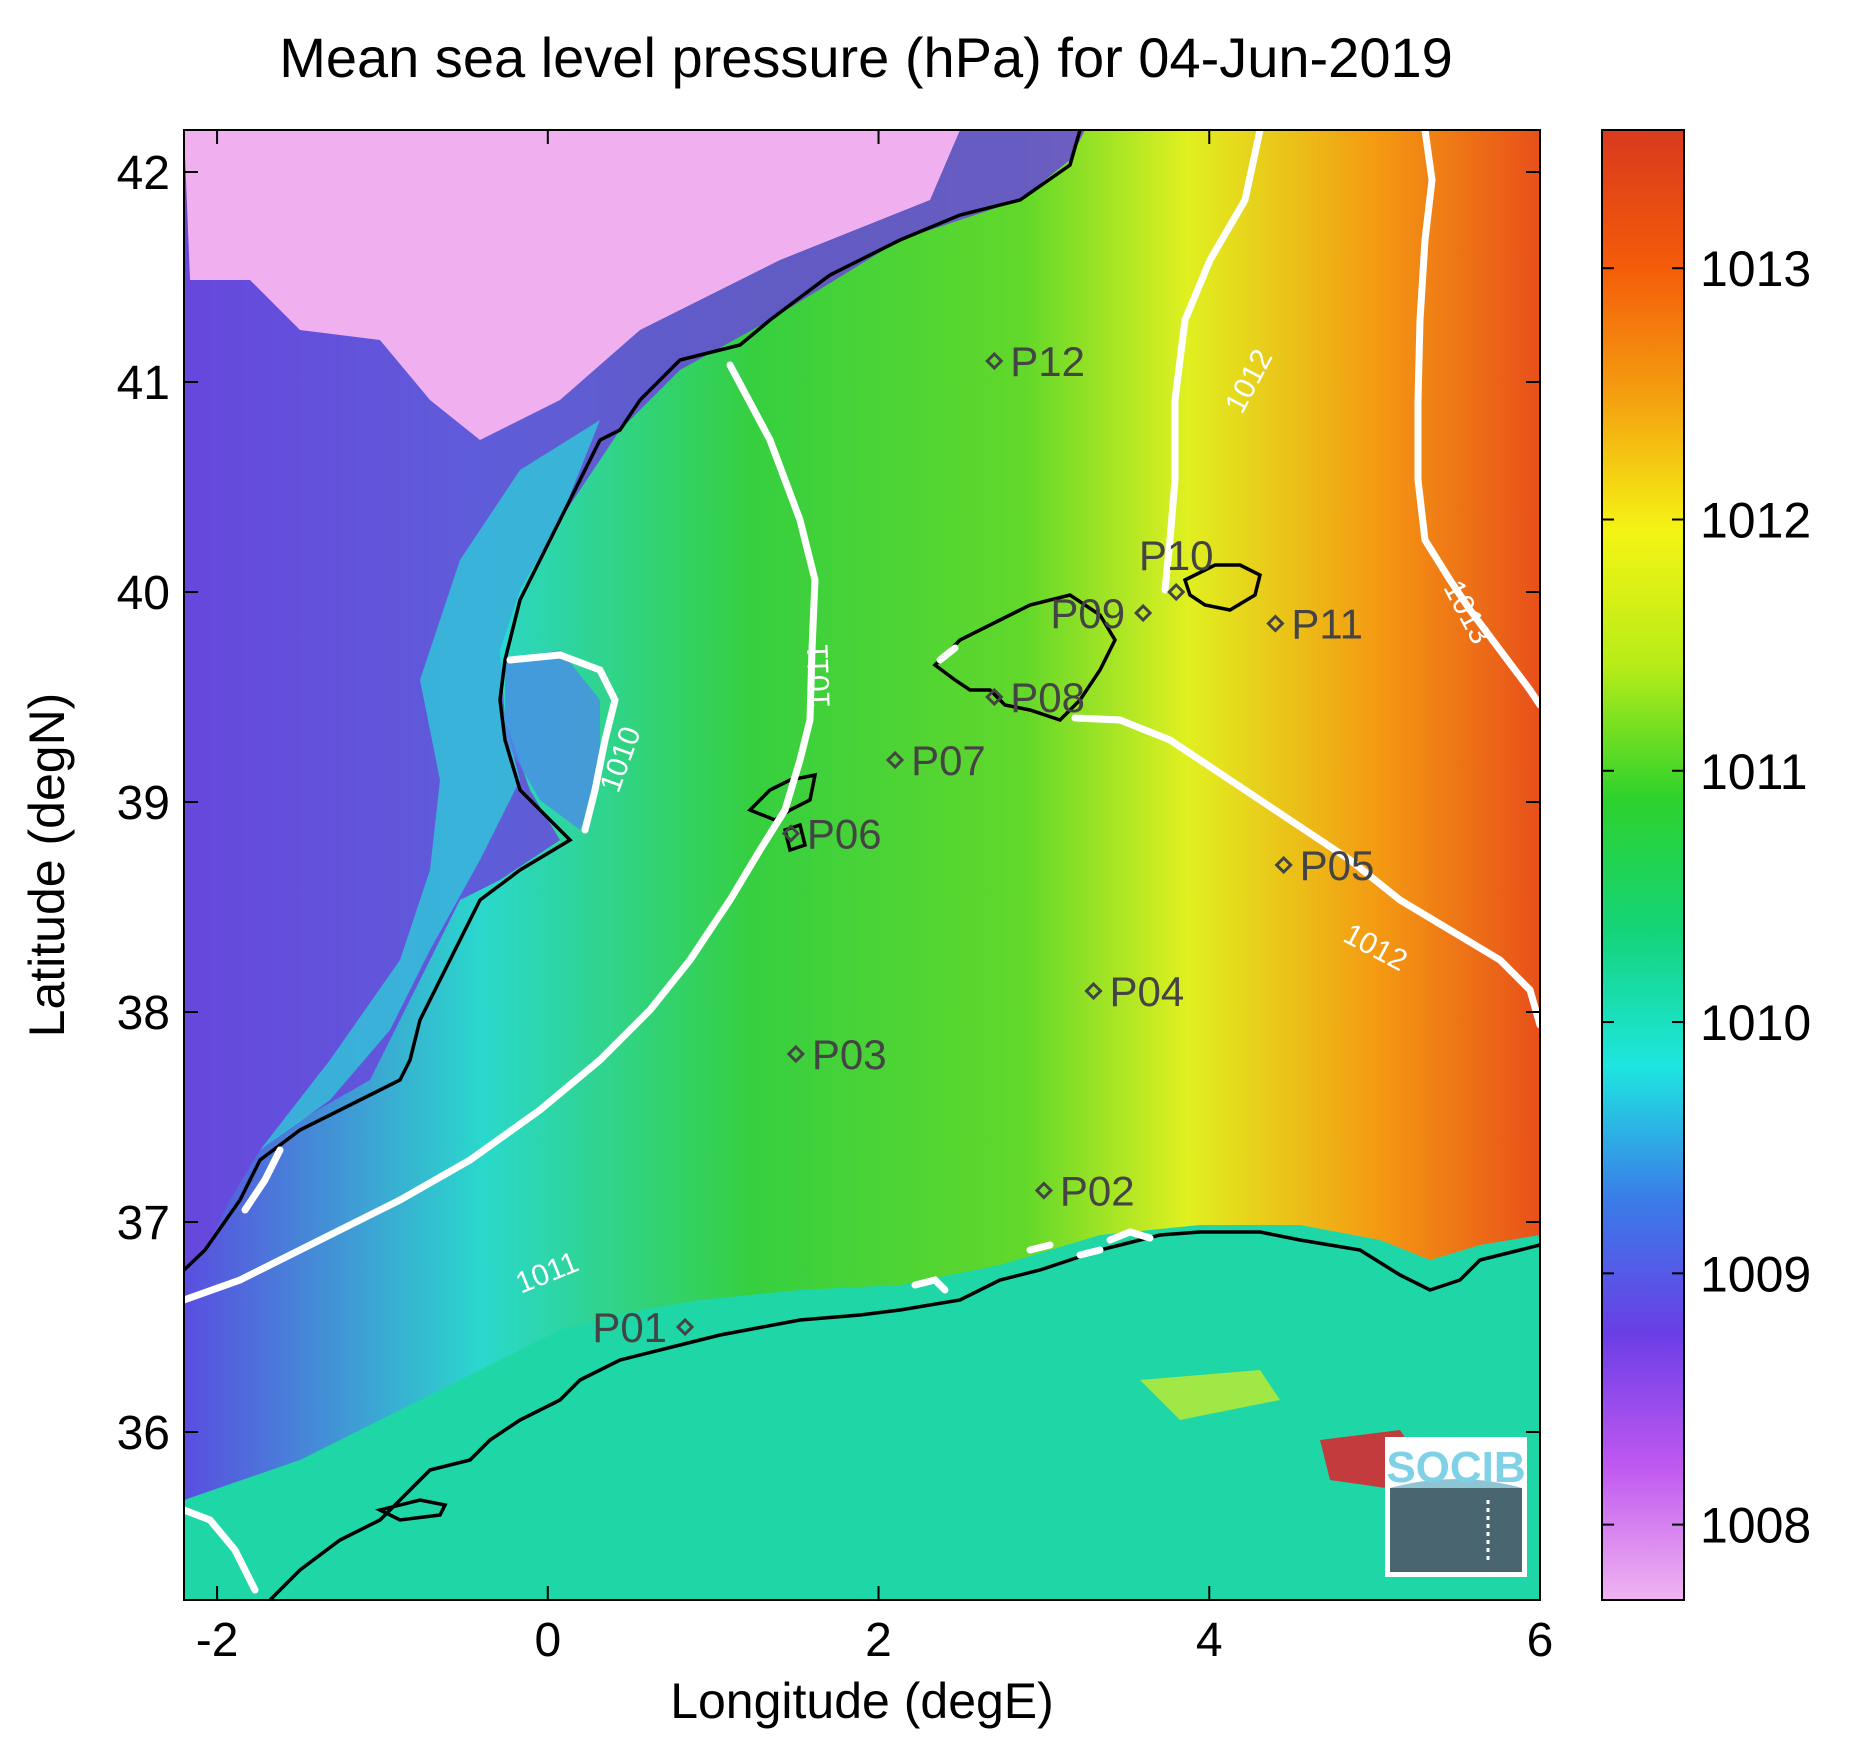 The height and width of the screenshot is (1758, 1854). What do you see at coordinates (1147, 991) in the screenshot?
I see `station-label: P04` at bounding box center [1147, 991].